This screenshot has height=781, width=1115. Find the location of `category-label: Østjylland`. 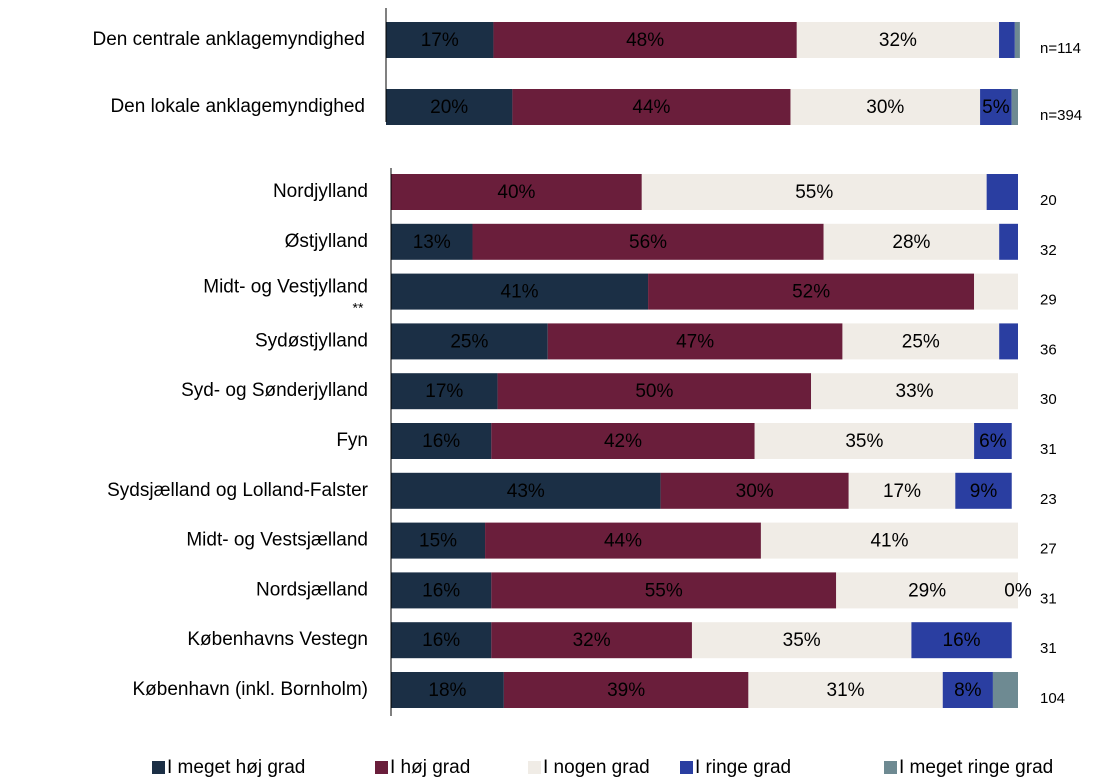

category-label: Østjylland is located at coordinates (326, 241).